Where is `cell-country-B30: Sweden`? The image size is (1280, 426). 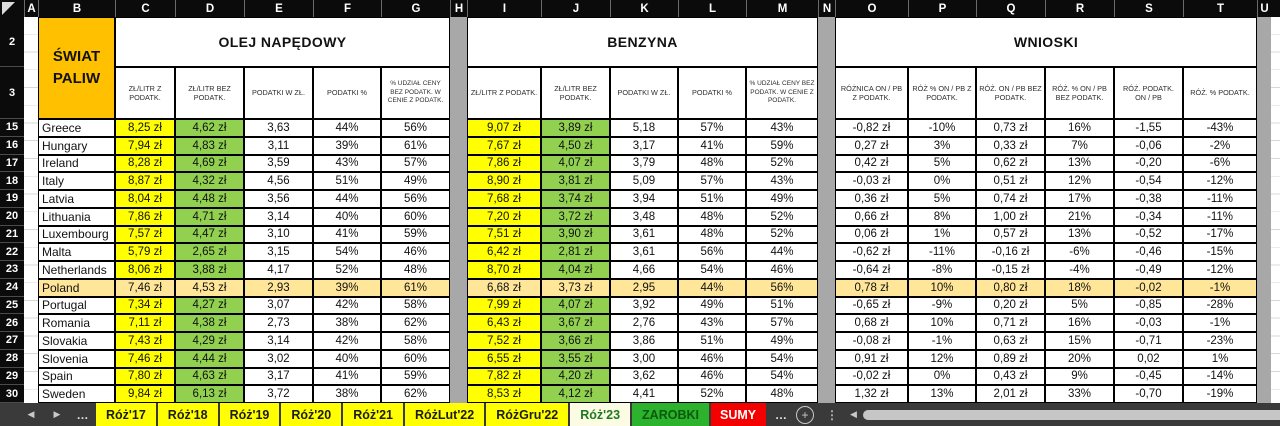
cell-country-B30: Sweden is located at coordinates (76, 394).